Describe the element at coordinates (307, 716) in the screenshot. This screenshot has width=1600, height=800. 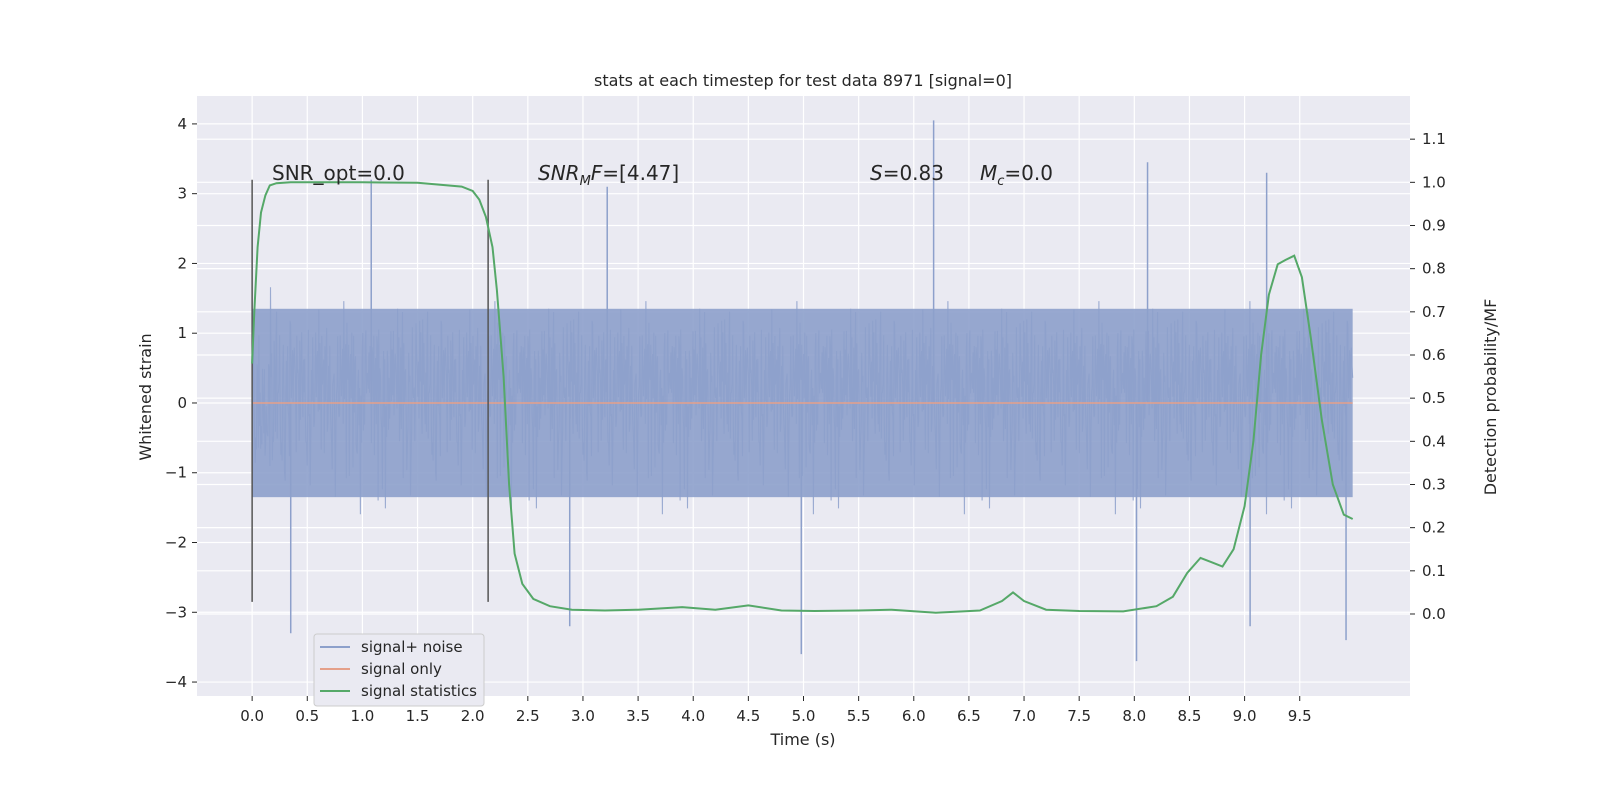
I see `x-tick-label: 0.5` at that location.